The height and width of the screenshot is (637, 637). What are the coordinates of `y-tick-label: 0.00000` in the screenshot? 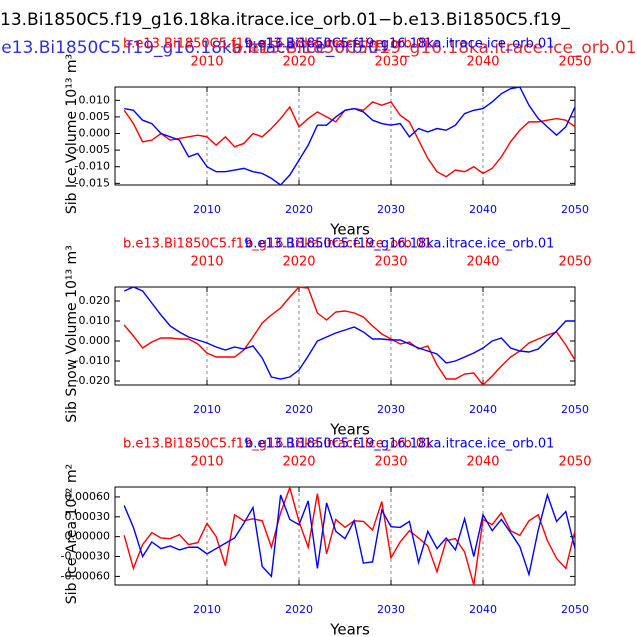 It's located at (88, 536).